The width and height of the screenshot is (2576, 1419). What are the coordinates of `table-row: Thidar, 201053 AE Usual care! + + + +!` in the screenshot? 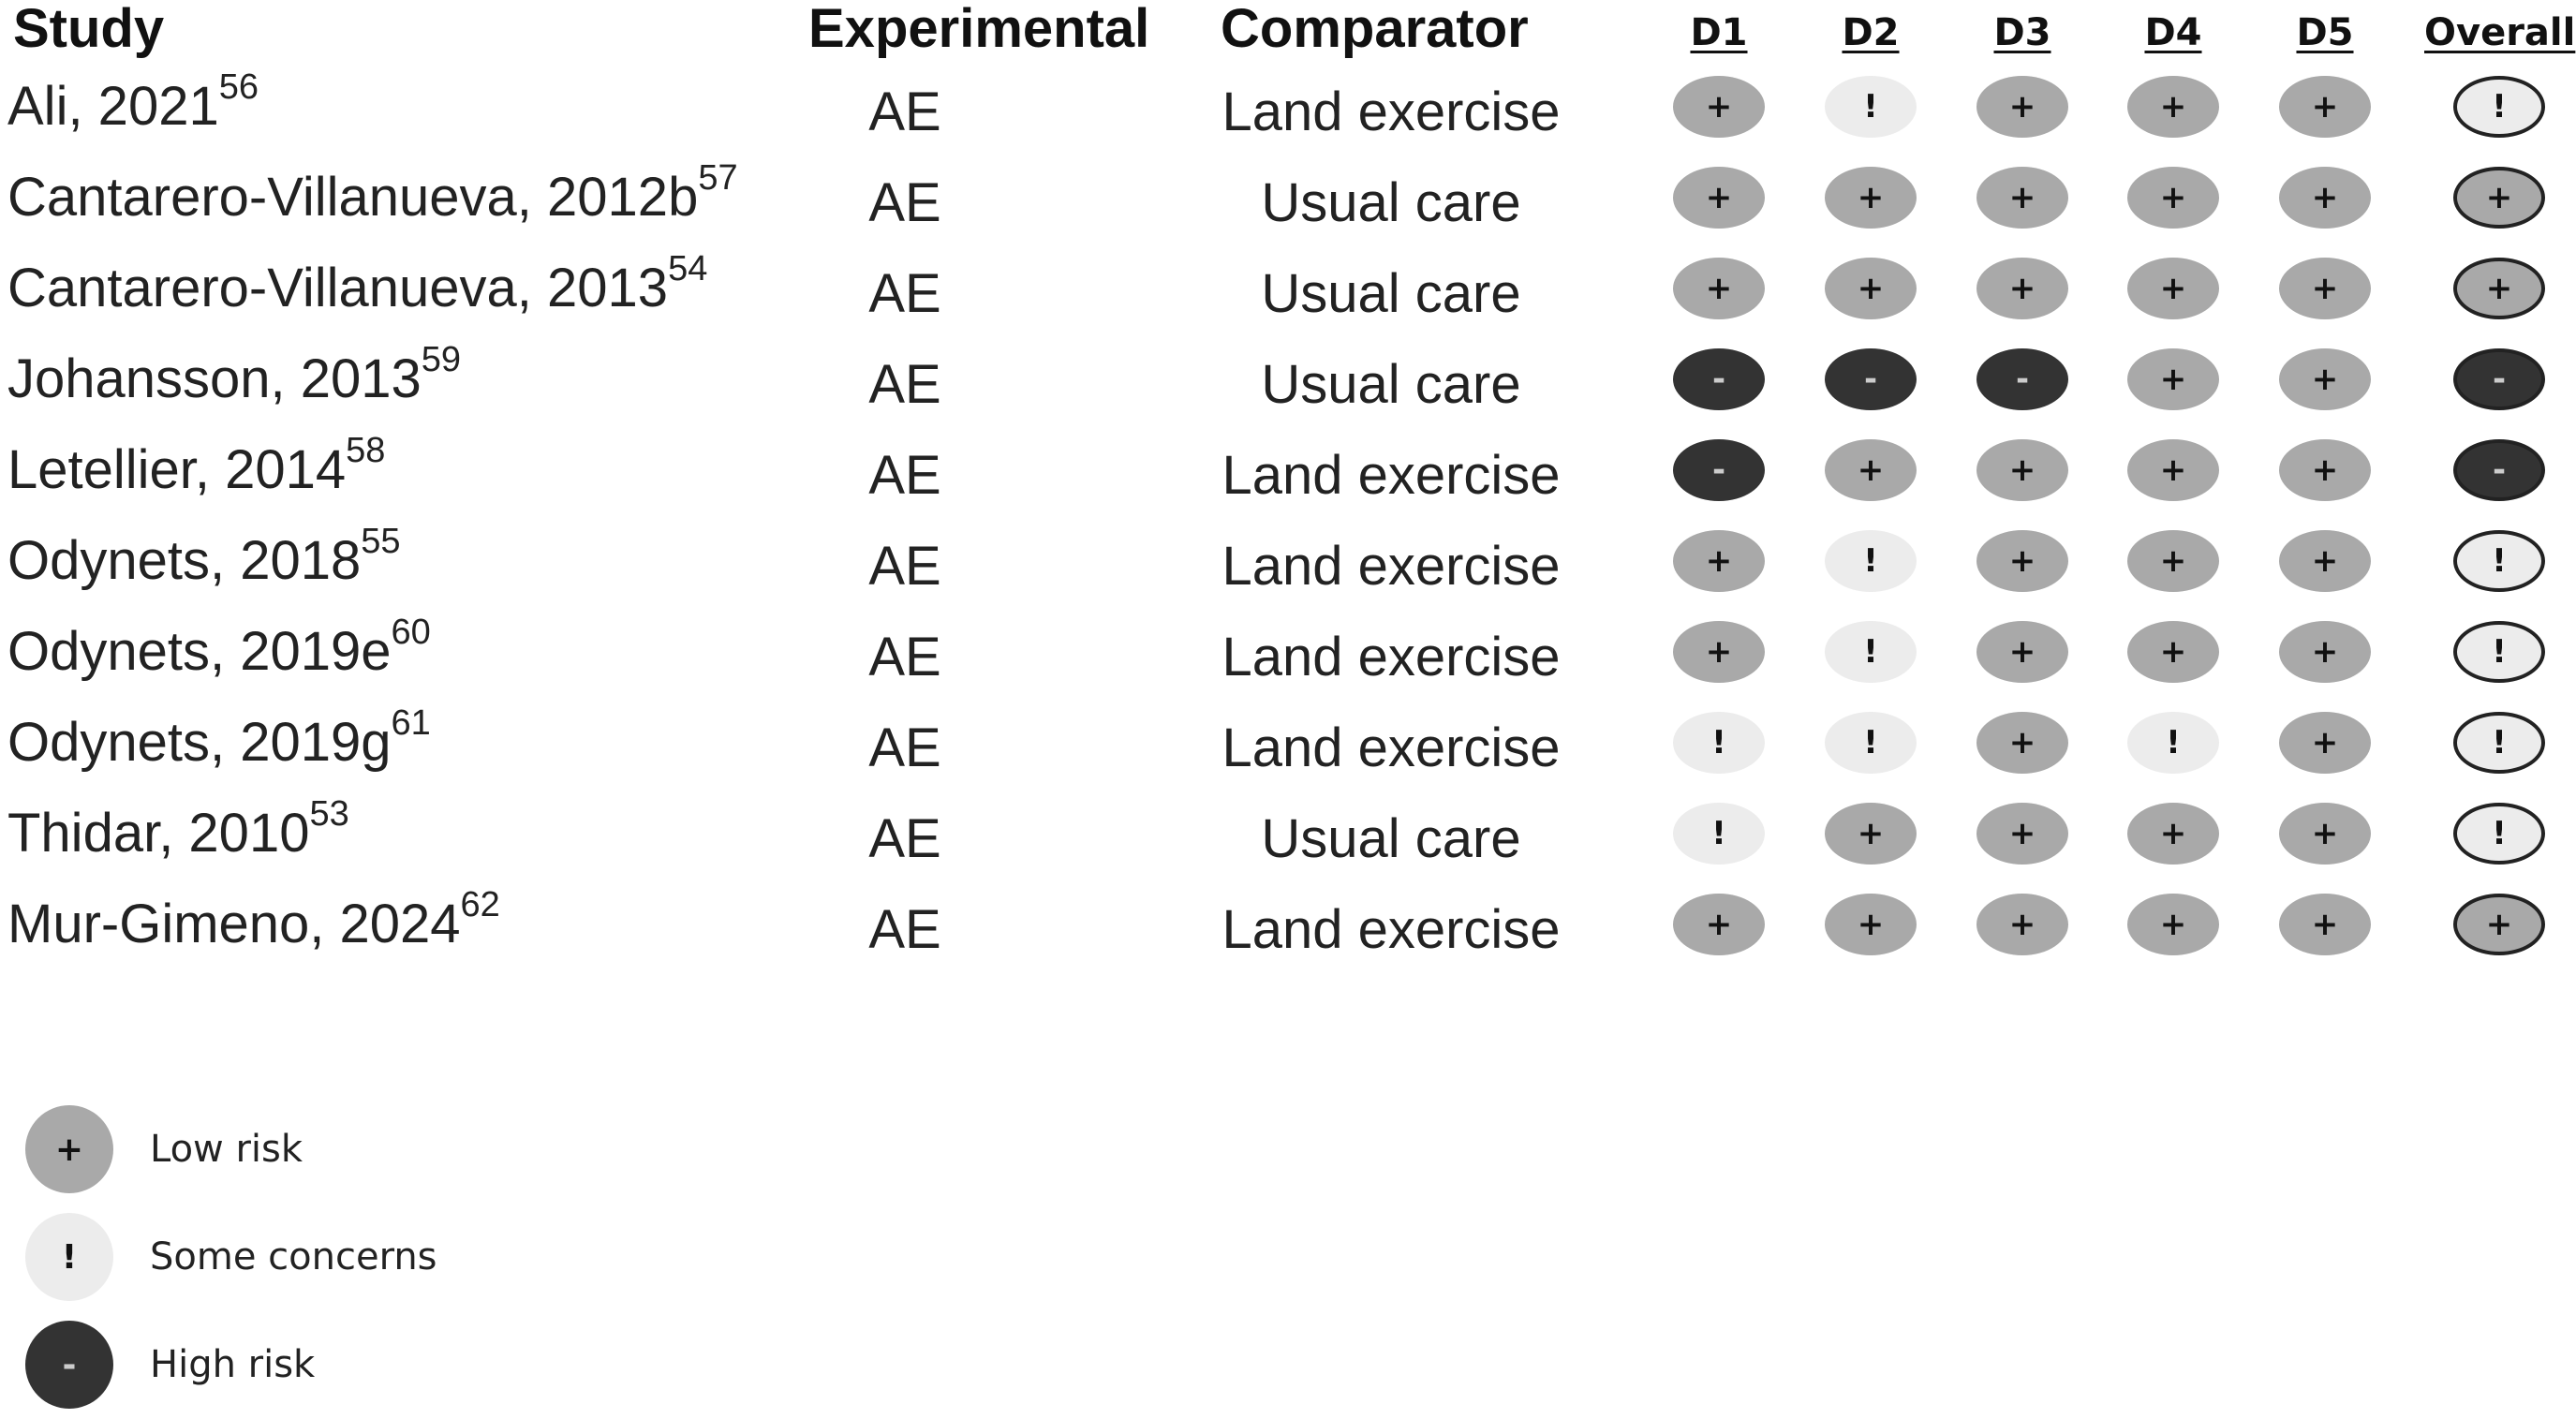 It's located at (1288, 834).